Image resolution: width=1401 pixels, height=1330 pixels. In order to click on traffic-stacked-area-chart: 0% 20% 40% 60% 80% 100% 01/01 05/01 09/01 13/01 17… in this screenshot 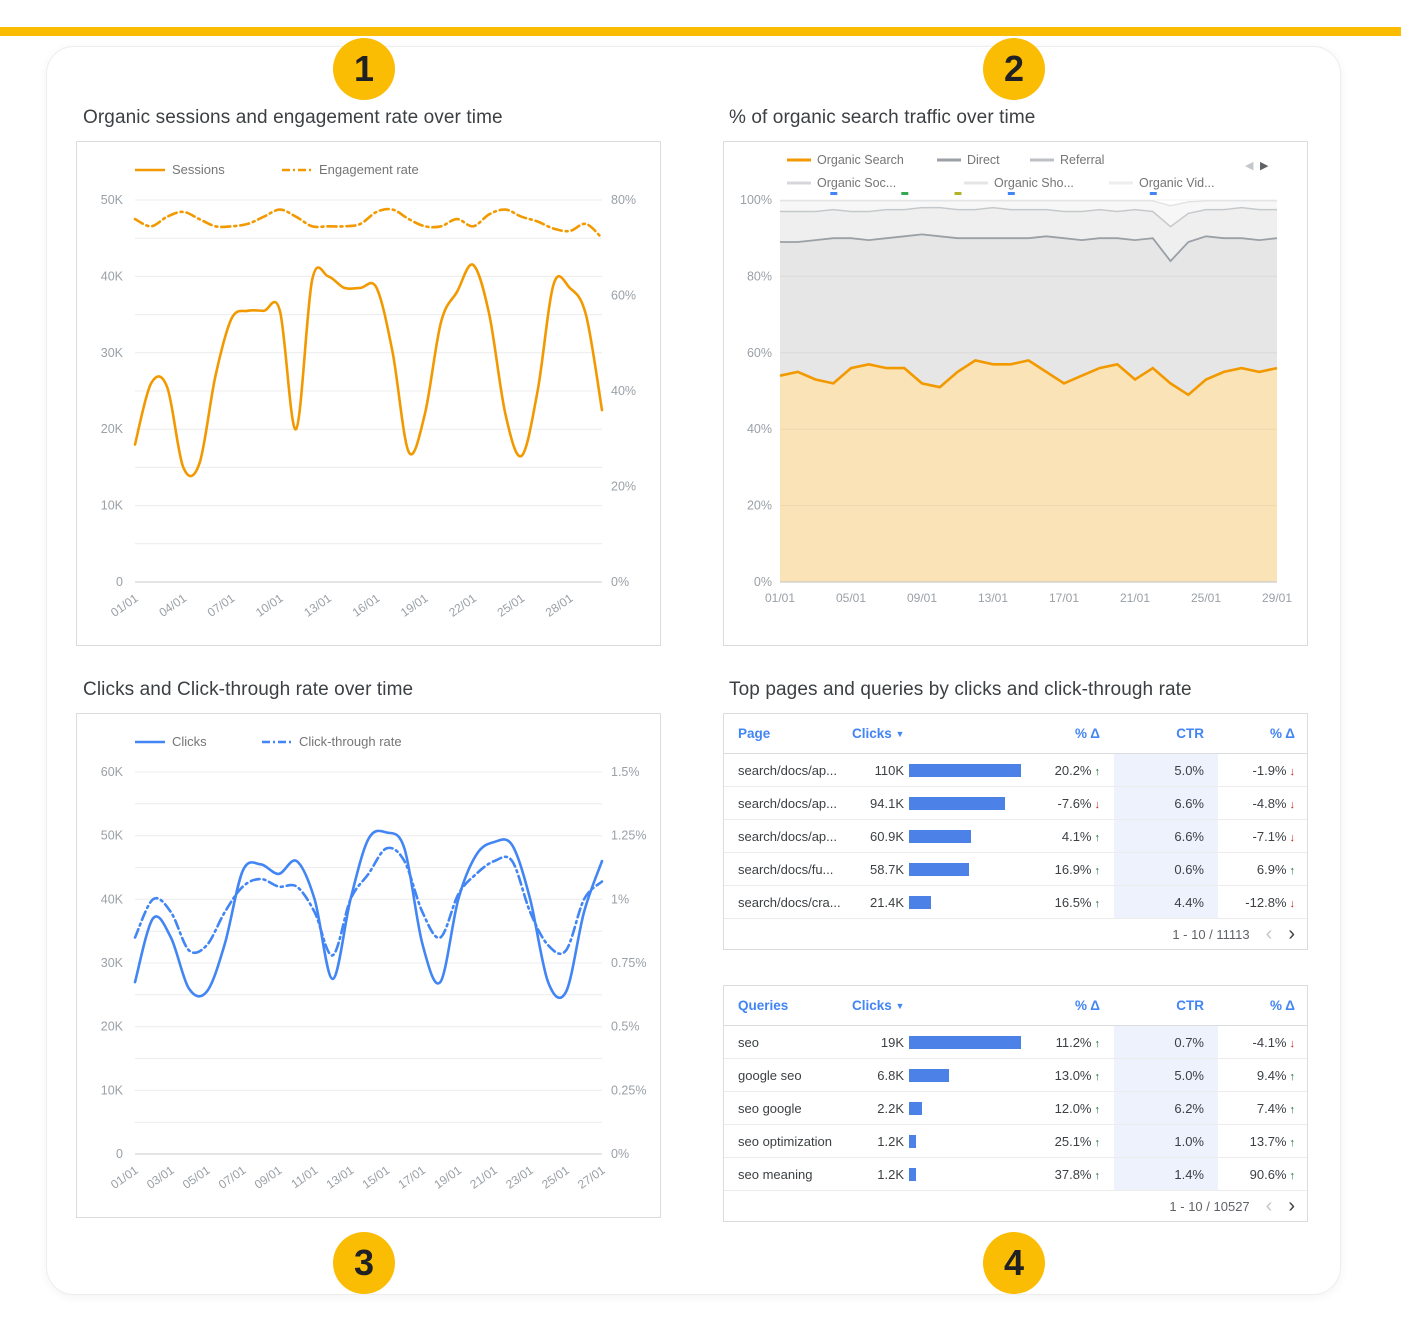, I will do `click(1016, 379)`.